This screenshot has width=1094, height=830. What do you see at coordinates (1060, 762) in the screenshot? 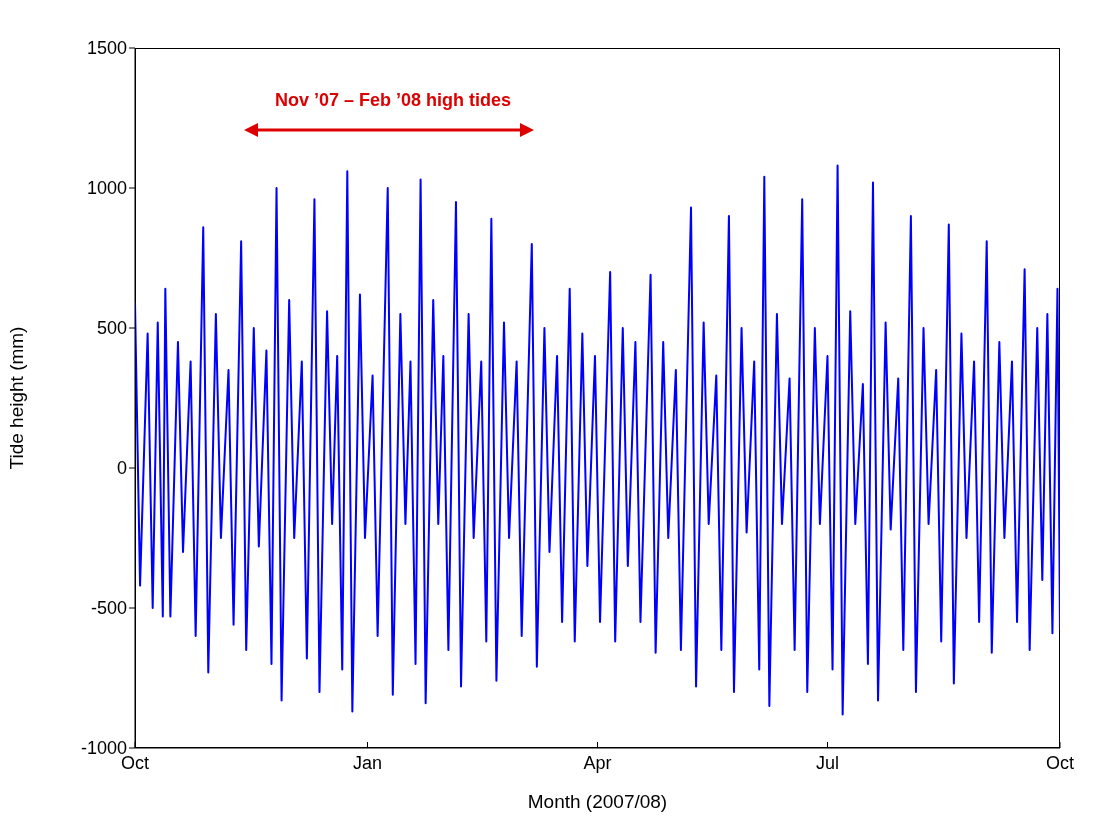
I see `x-tick-label: Oct` at bounding box center [1060, 762].